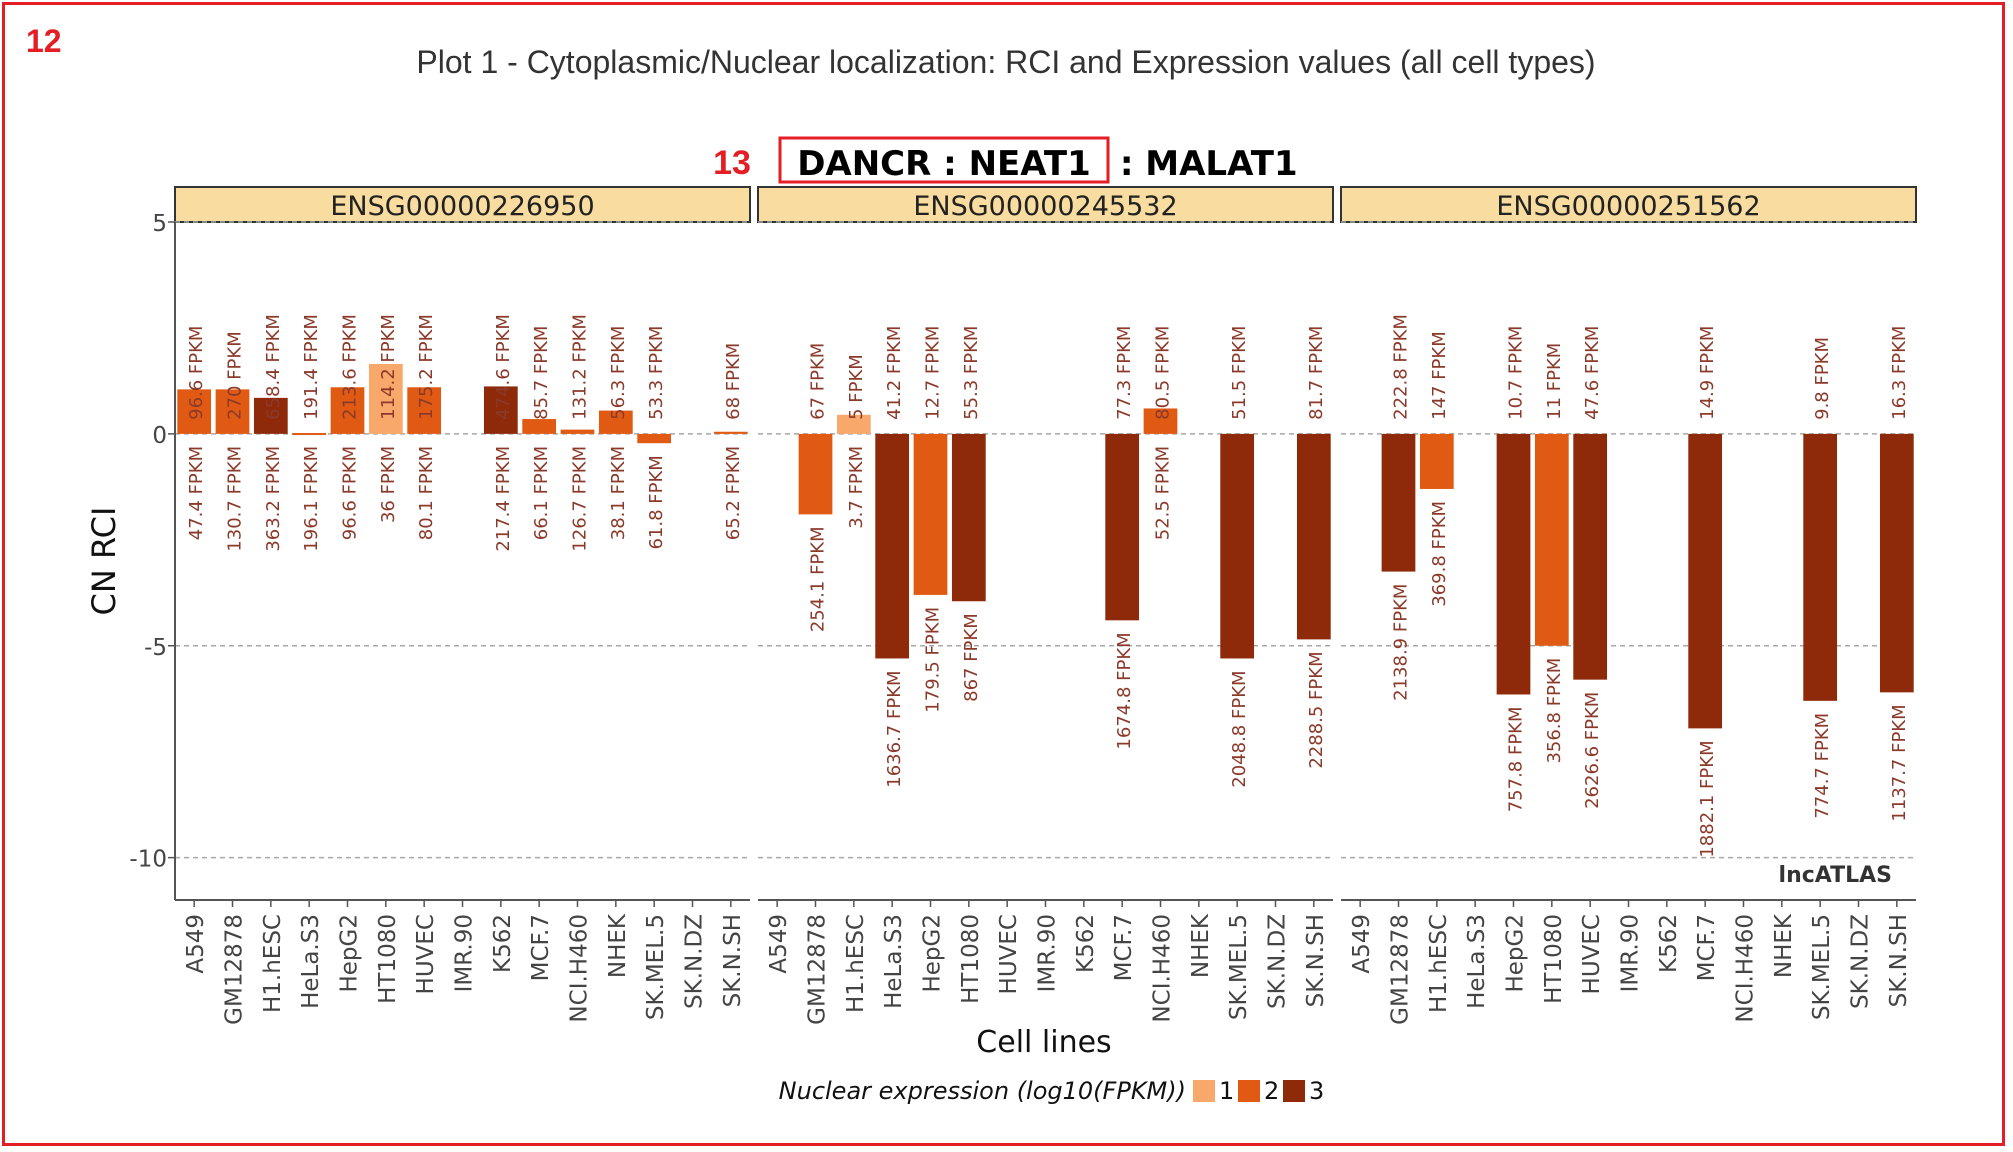 This screenshot has width=2013, height=1152. What do you see at coordinates (856, 487) in the screenshot?
I see `data-label-bottom: 3.7 FPKM` at bounding box center [856, 487].